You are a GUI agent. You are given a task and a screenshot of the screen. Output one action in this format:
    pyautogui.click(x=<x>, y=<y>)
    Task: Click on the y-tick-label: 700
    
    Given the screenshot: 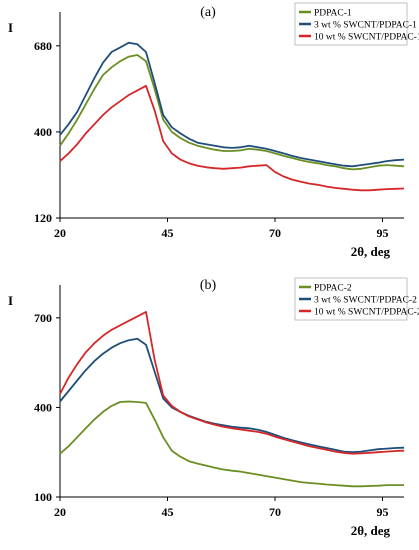 What is the action you would take?
    pyautogui.click(x=43, y=318)
    